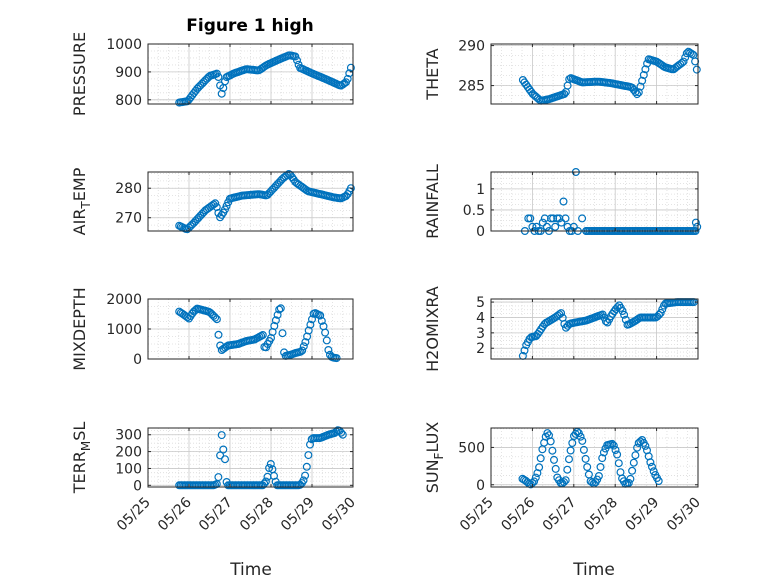  What do you see at coordinates (471, 87) in the screenshot?
I see `y-tick-label: 285` at bounding box center [471, 87].